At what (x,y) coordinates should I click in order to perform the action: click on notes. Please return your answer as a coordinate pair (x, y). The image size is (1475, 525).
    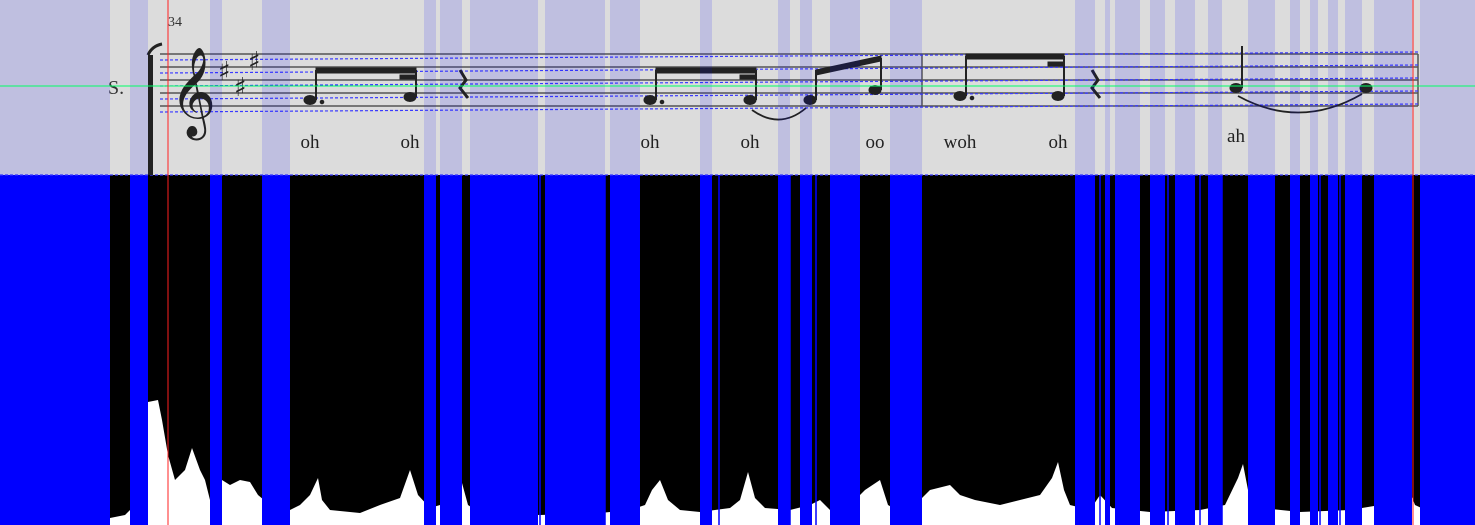
    Looking at the image, I should click on (838, 83).